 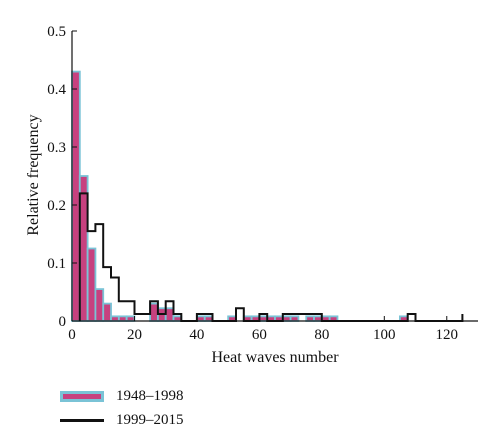 I want to click on x-tick-label-60: 60, so click(x=259, y=335).